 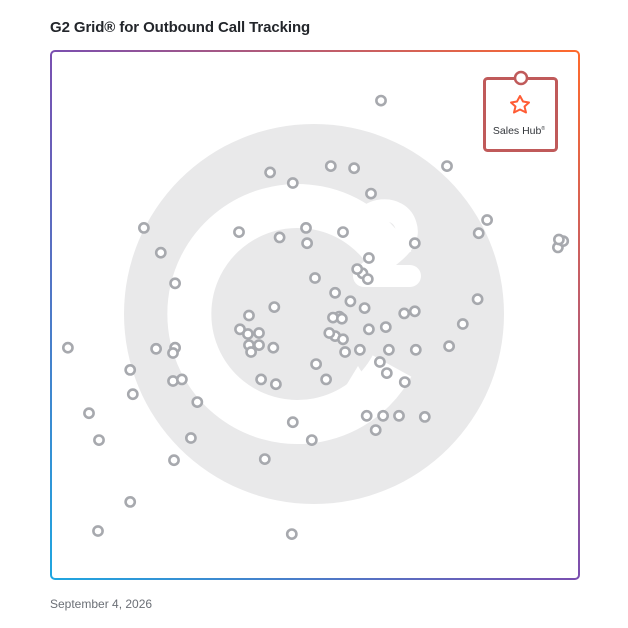 I want to click on svg-text: Sales Hub®, so click(x=519, y=131).